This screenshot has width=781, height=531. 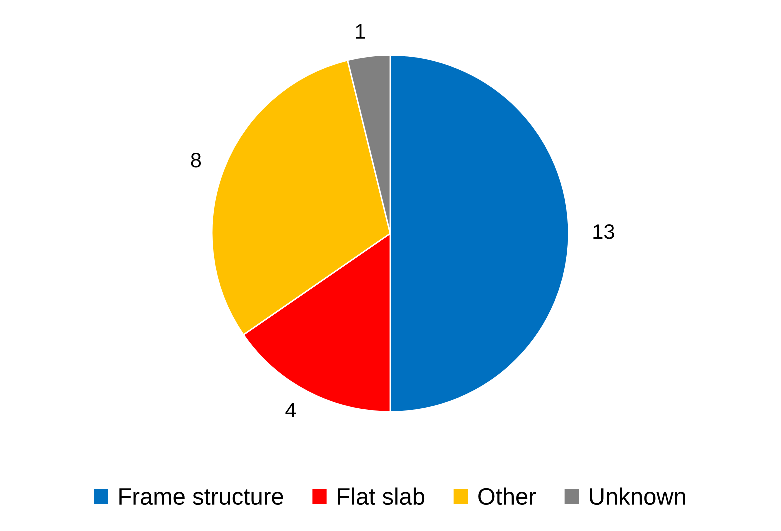 What do you see at coordinates (507, 497) in the screenshot?
I see `legend-label: Other` at bounding box center [507, 497].